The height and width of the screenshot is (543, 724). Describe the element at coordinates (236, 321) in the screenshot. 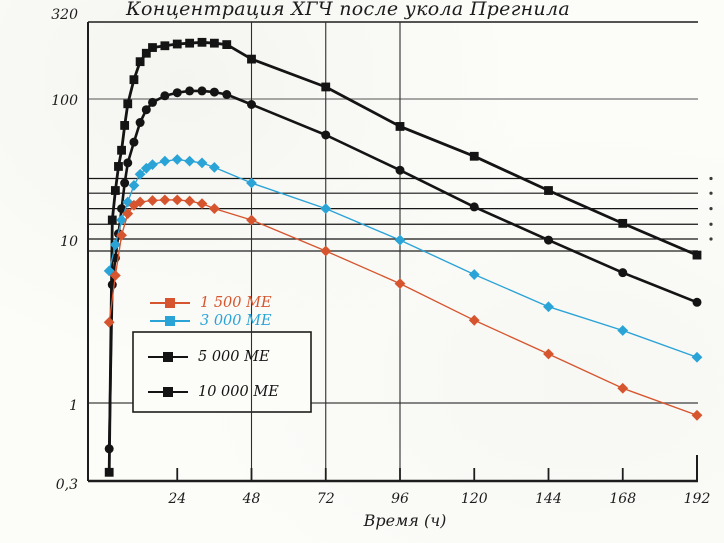

I see `legend-label: 3 000 МЕ` at that location.